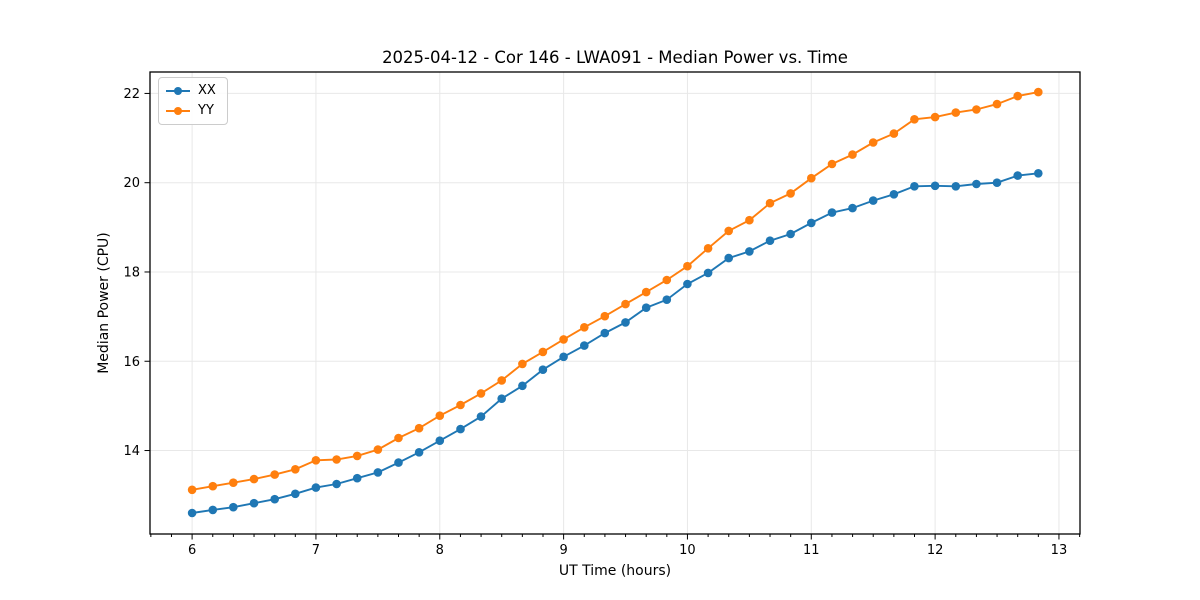 This screenshot has width=1200, height=600. What do you see at coordinates (104, 303) in the screenshot?
I see `y-axis-label-text: Median Power (CPU)` at bounding box center [104, 303].